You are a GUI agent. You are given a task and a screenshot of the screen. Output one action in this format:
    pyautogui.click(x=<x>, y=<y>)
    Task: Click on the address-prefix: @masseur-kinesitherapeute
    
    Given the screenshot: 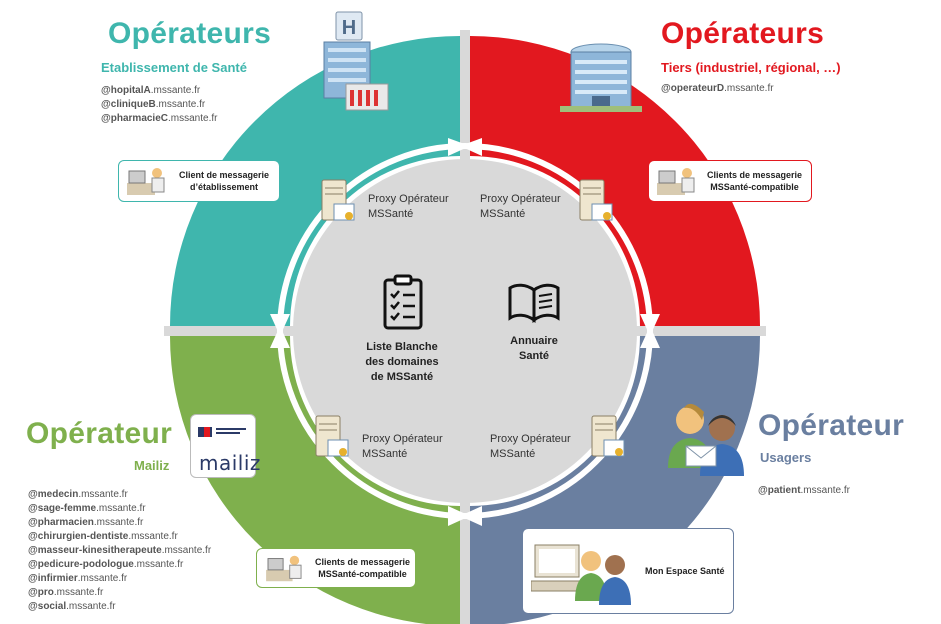 What is the action you would take?
    pyautogui.click(x=95, y=550)
    